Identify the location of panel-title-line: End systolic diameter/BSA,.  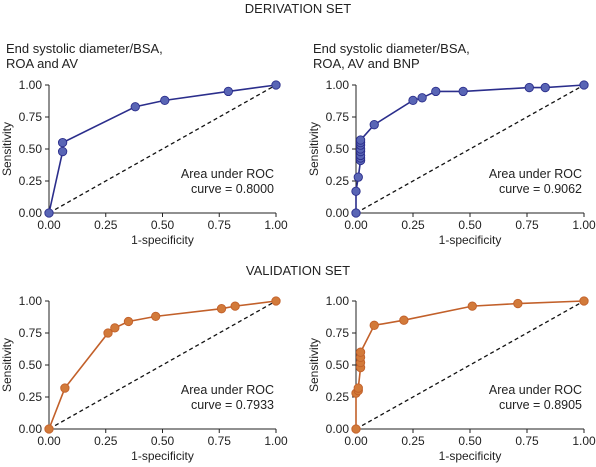
(84, 48).